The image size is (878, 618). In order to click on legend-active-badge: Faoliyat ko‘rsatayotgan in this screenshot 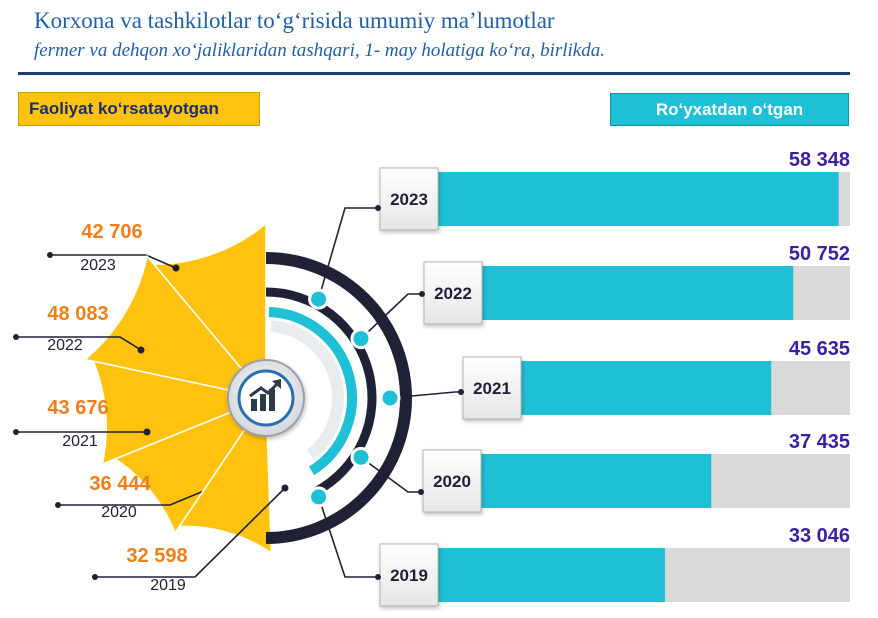, I will do `click(139, 109)`.